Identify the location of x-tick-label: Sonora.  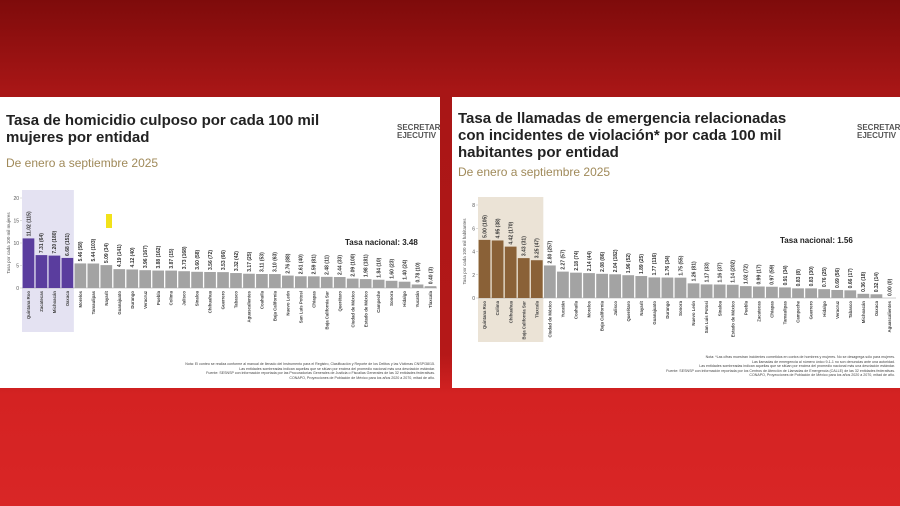
(391, 297).